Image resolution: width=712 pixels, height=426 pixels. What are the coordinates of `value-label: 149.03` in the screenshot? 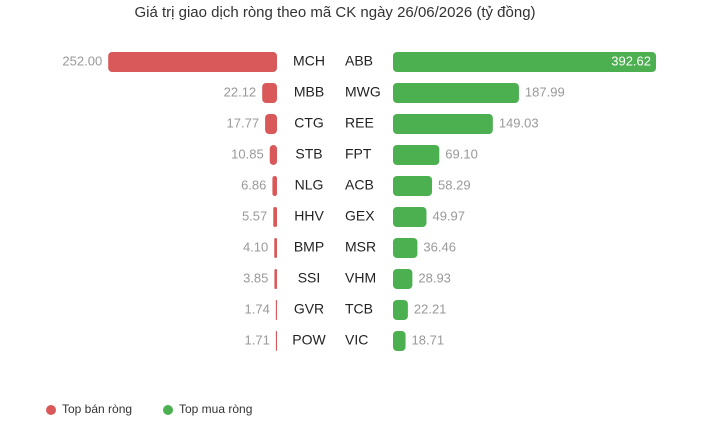 It's located at (519, 122).